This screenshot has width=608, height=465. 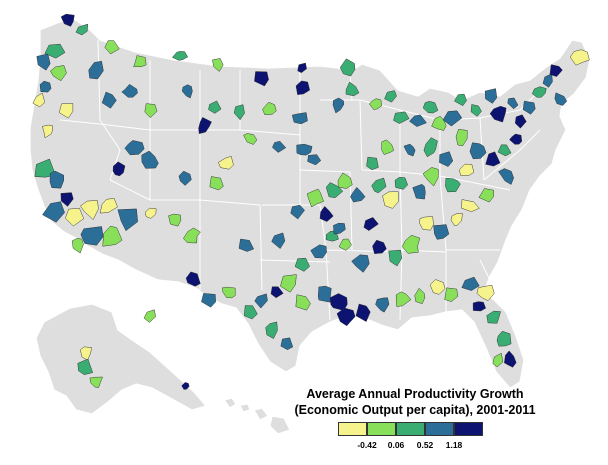 I want to click on legend-break-2: 0.06, so click(x=396, y=445).